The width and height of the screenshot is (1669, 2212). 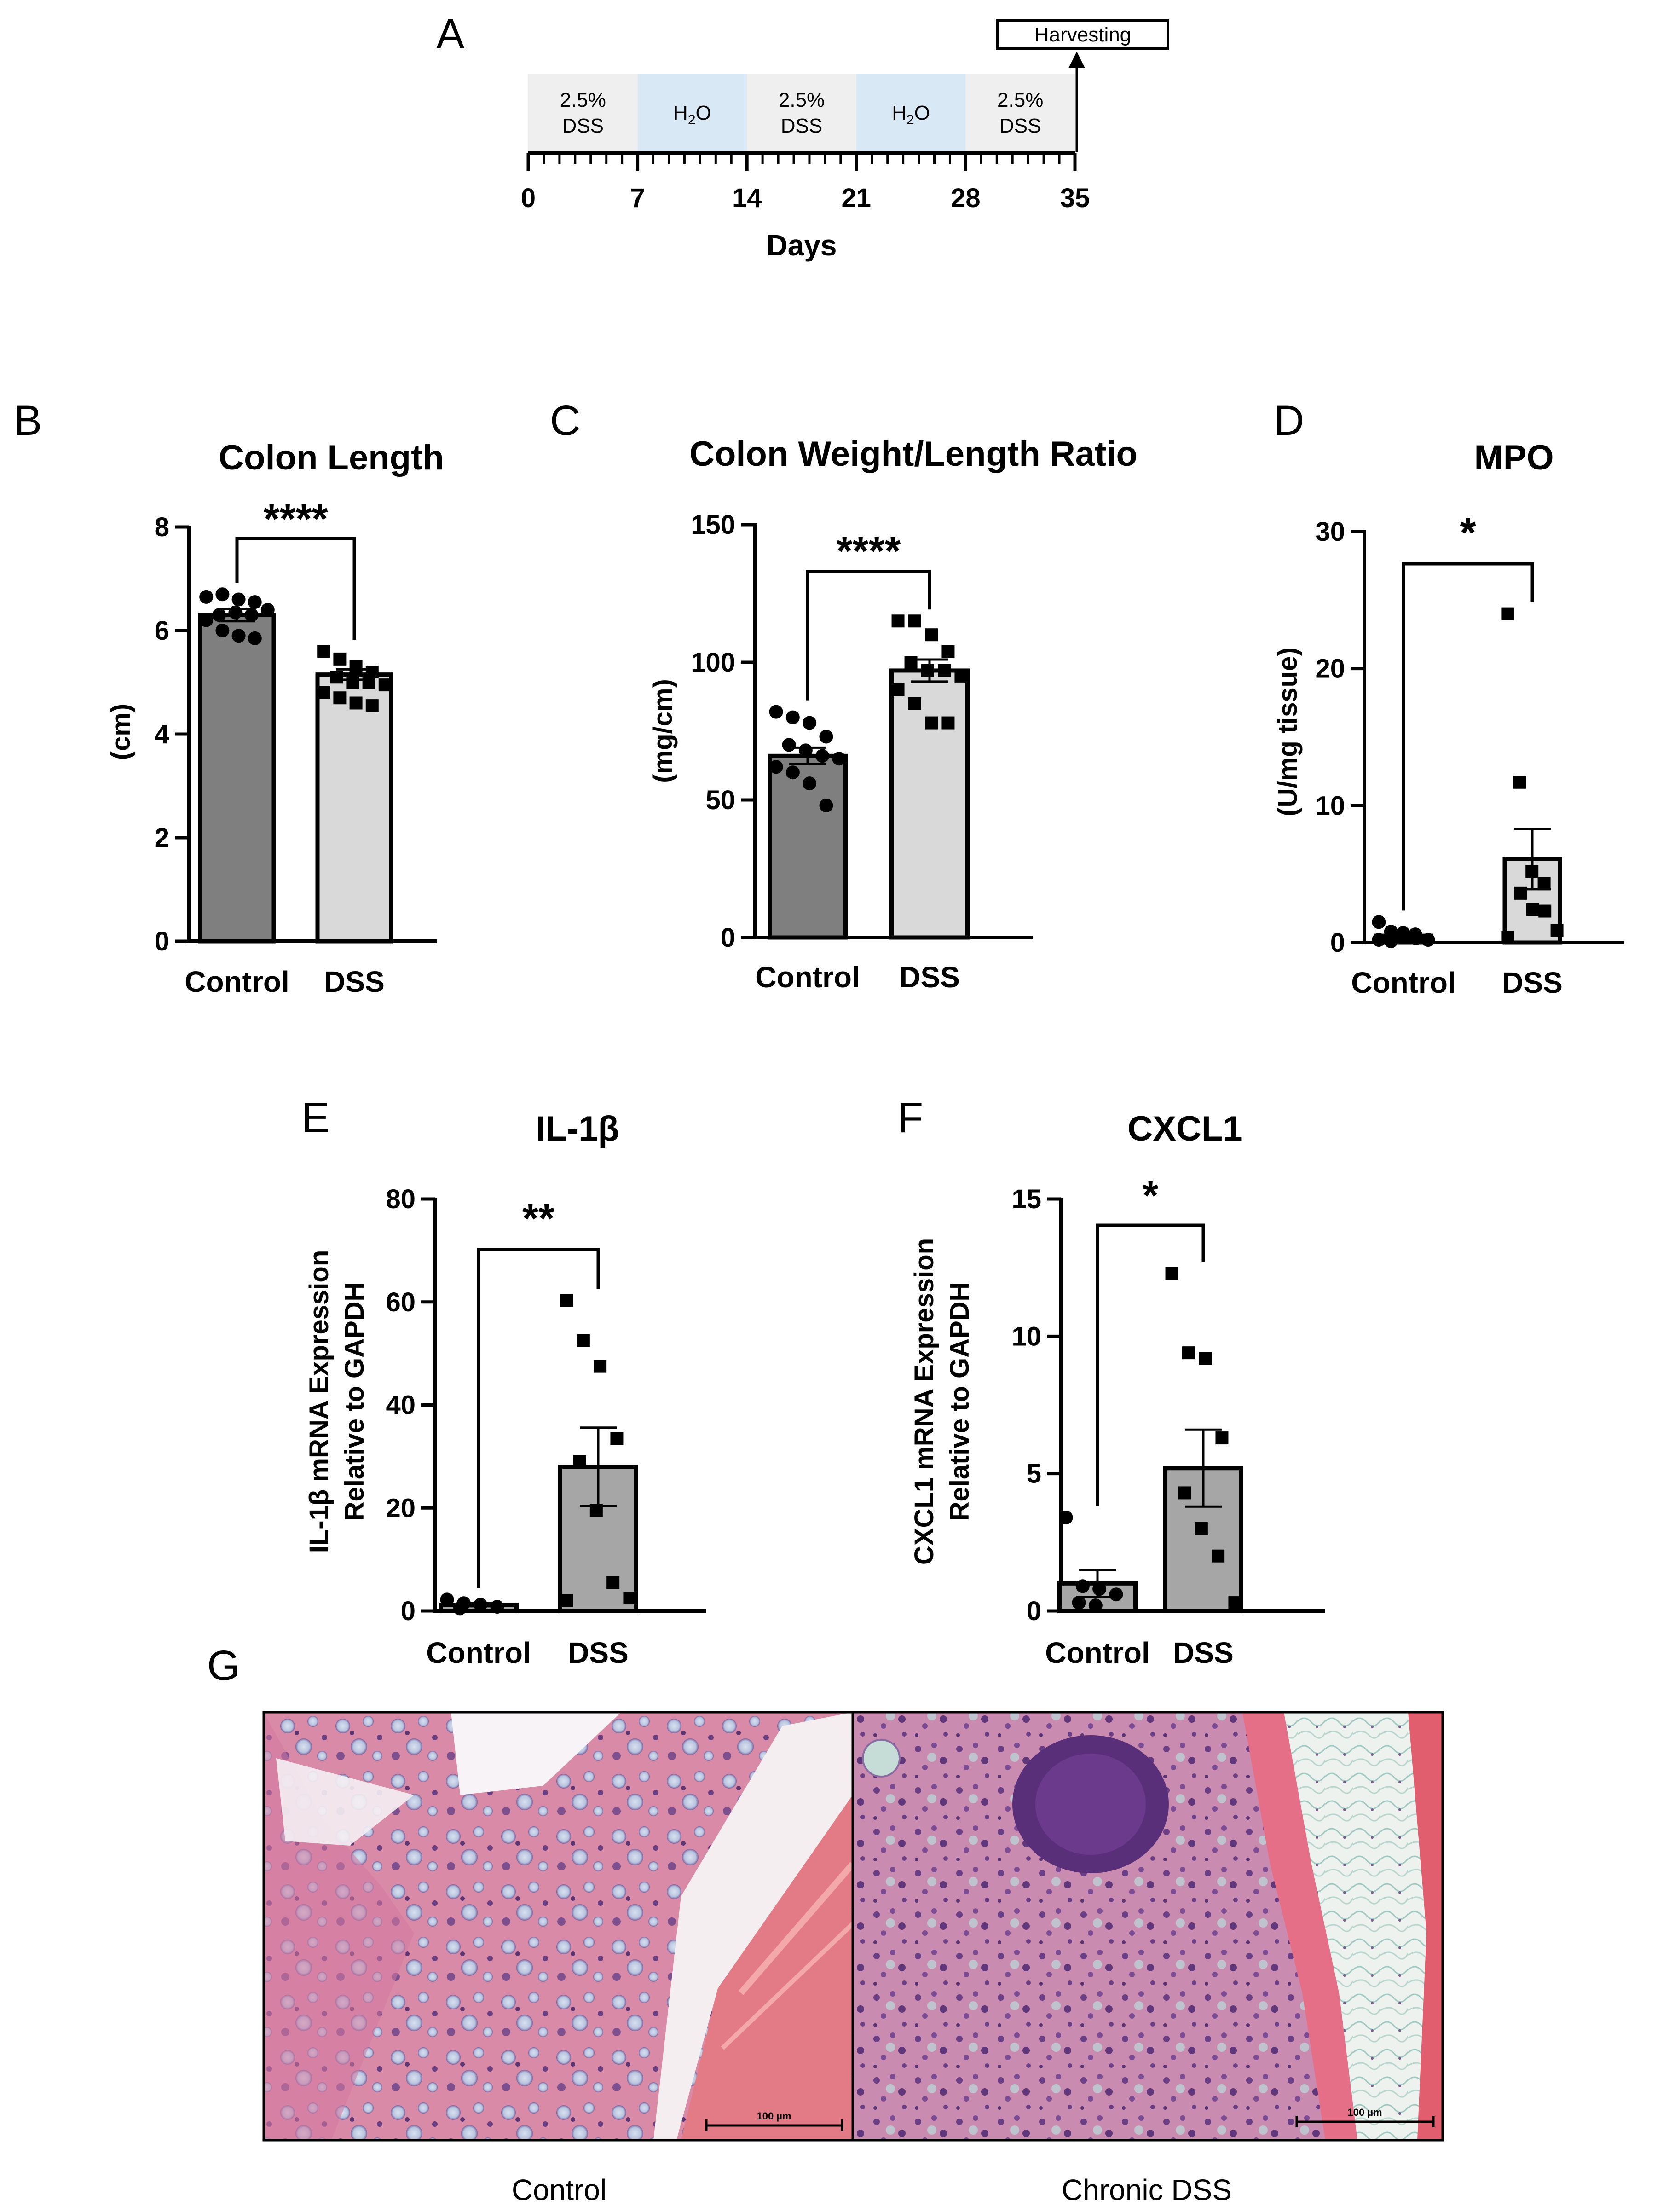 What do you see at coordinates (1338, 943) in the screenshot?
I see `panel-d-ytick-label-0: 0` at bounding box center [1338, 943].